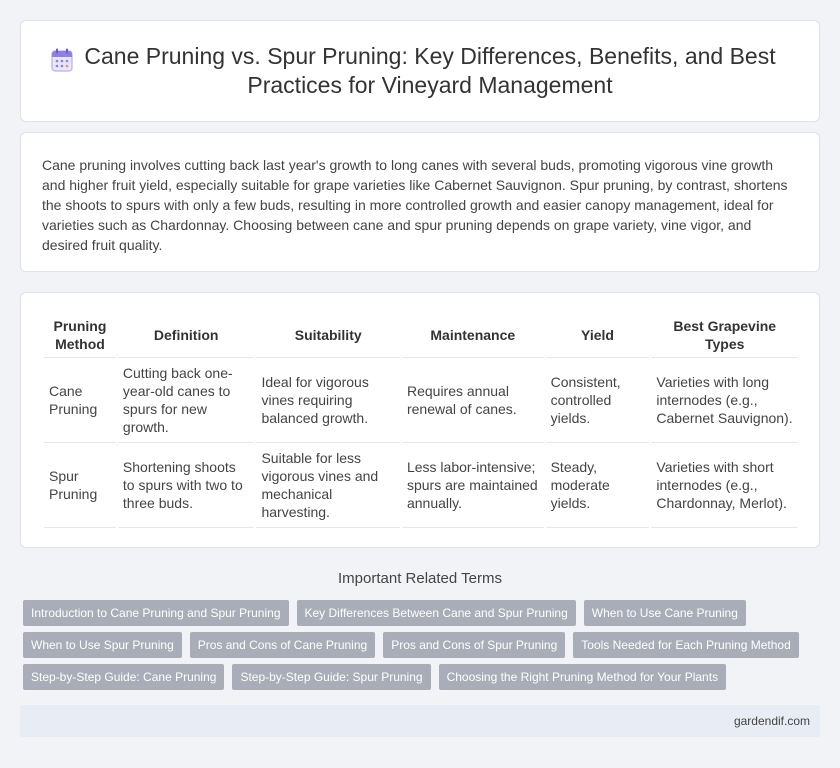  Describe the element at coordinates (420, 578) in the screenshot. I see `related-terms-title: Important Related Terms` at that location.